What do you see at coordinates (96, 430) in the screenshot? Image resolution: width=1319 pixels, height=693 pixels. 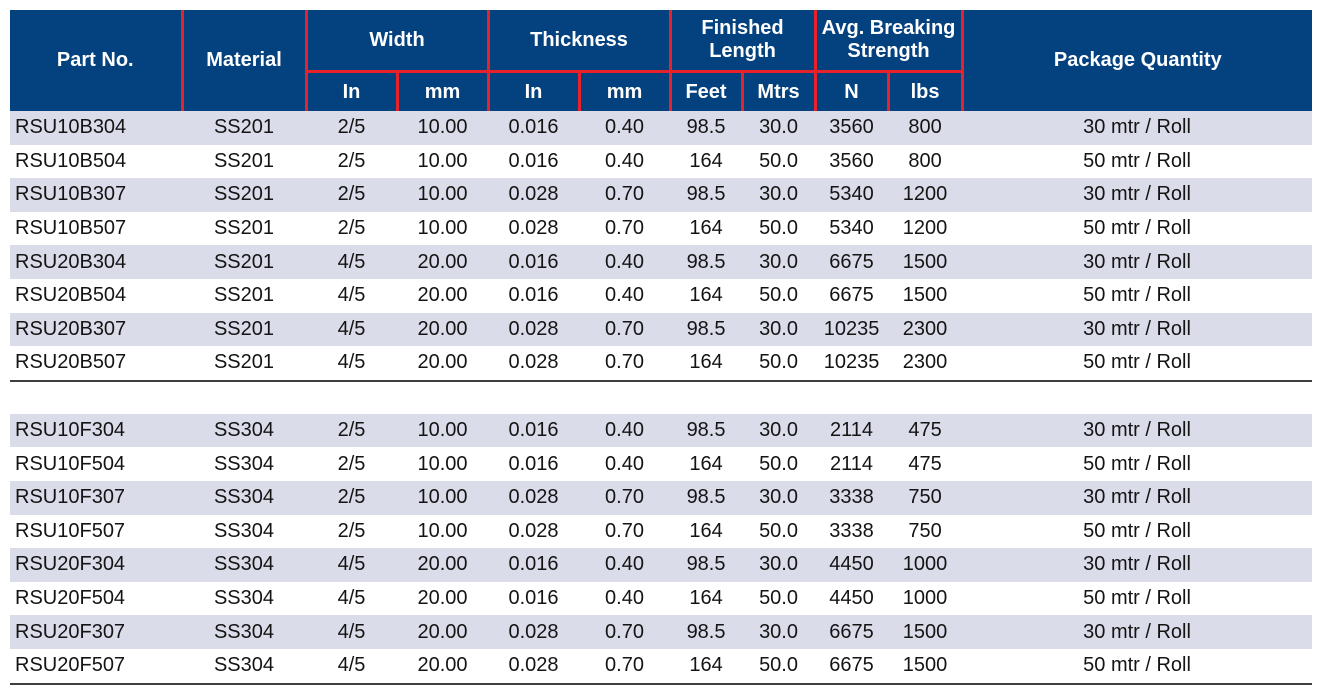 I see `cell-part-no: RSU10F304` at bounding box center [96, 430].